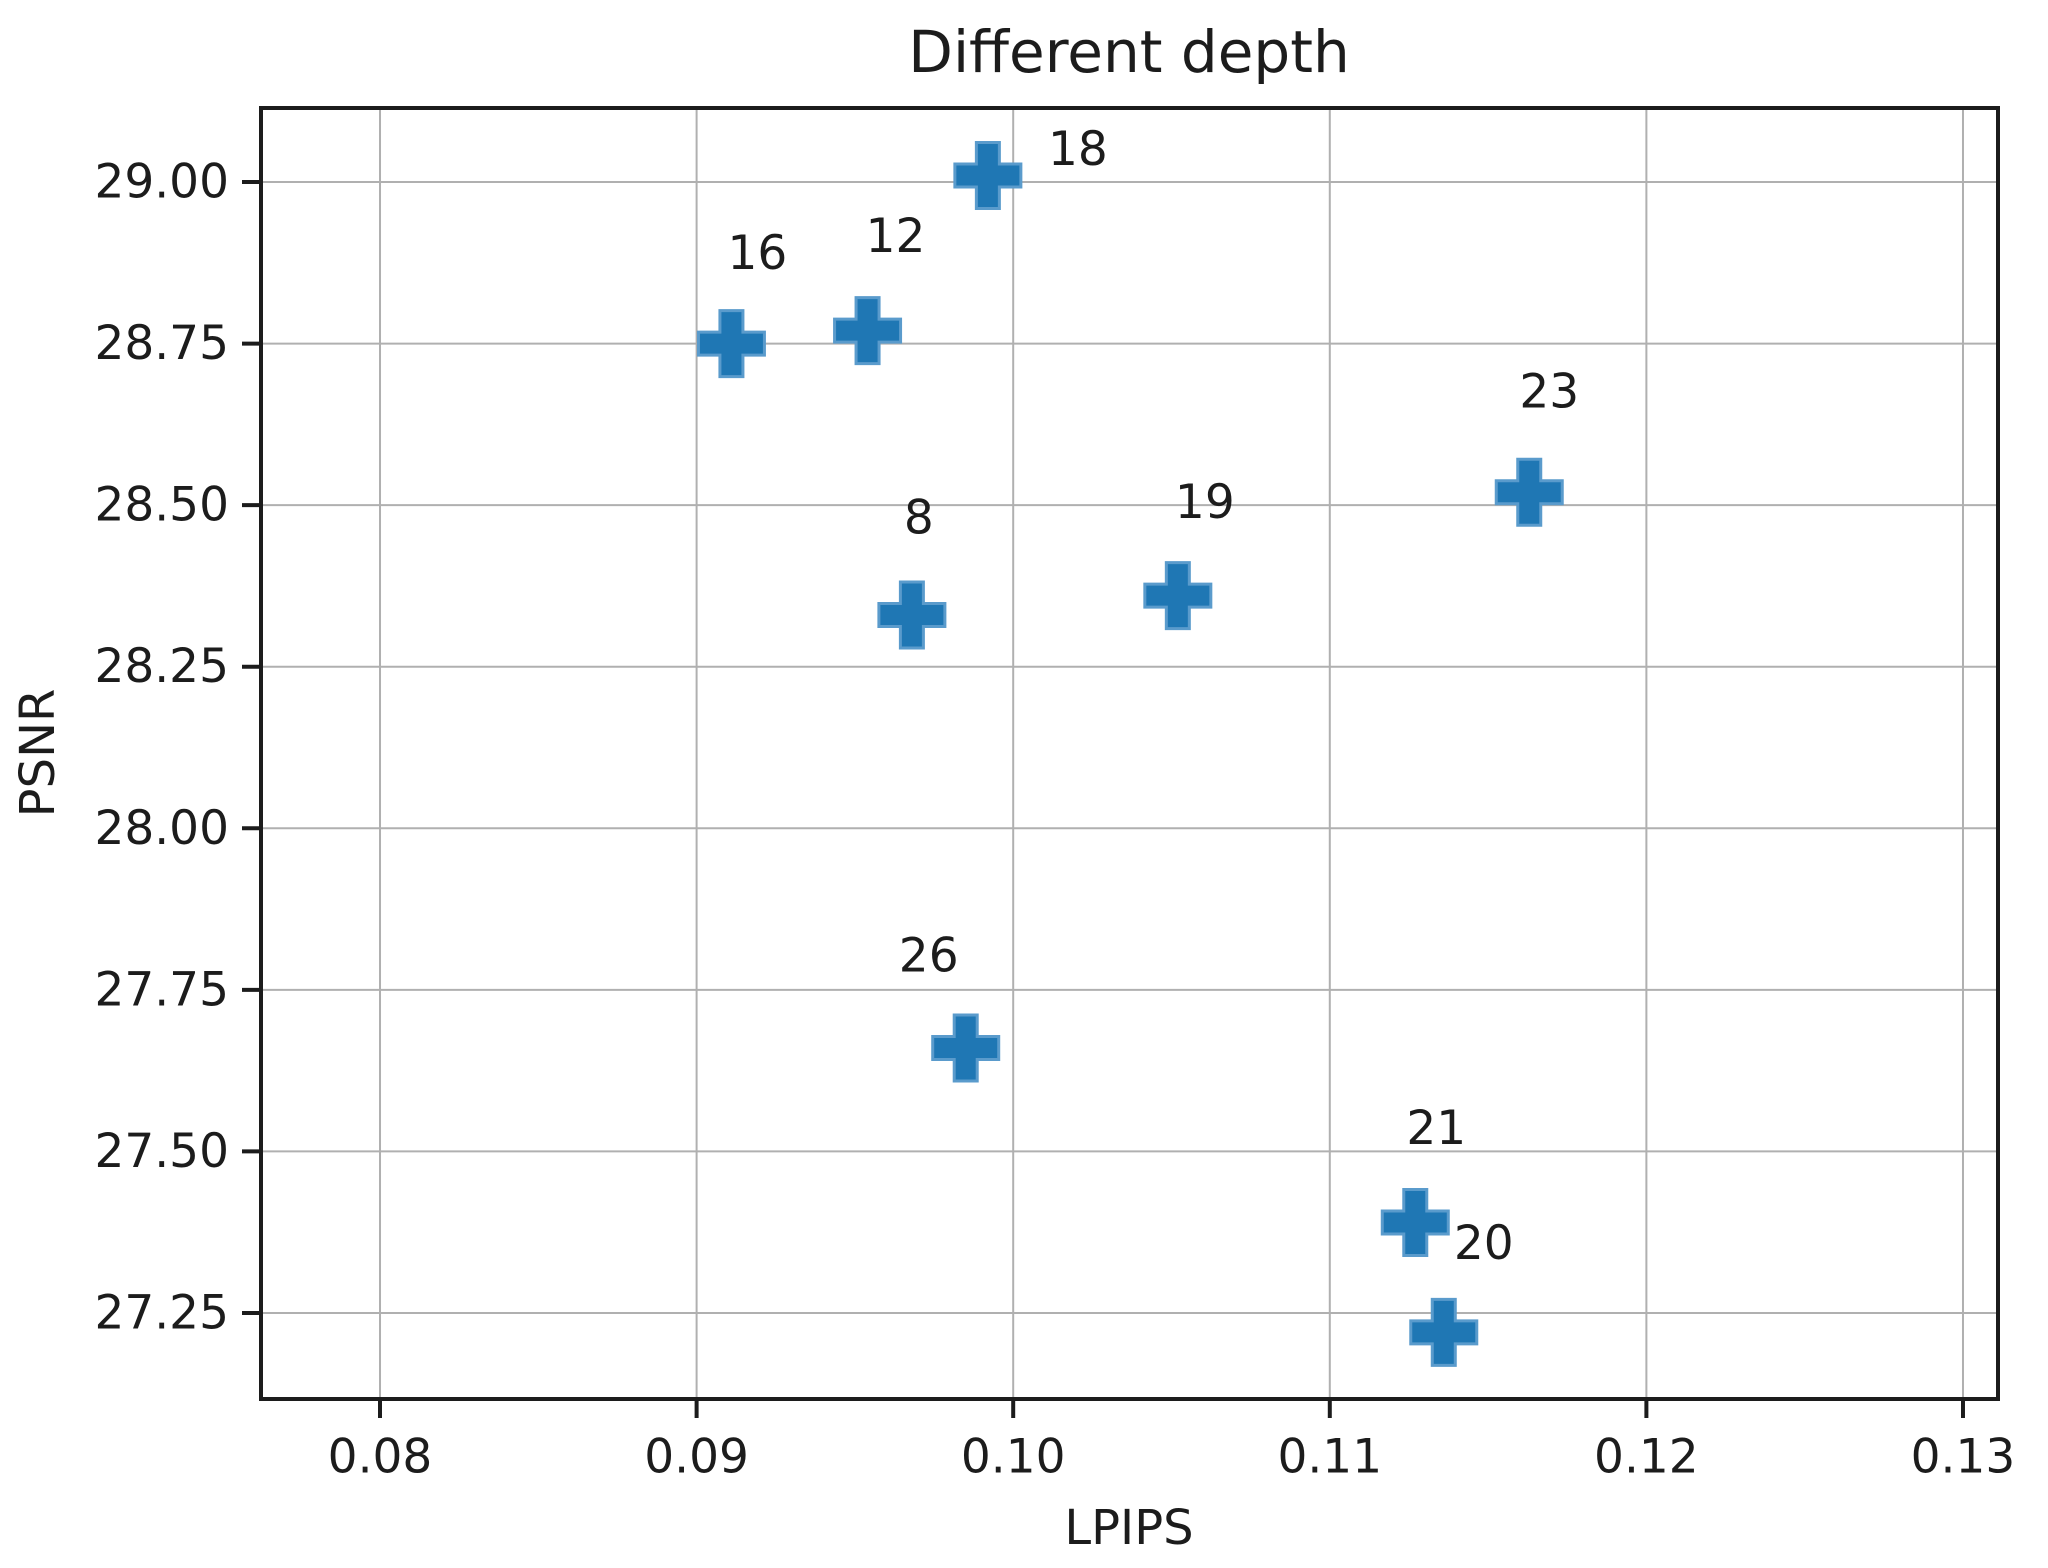 This screenshot has width=2048, height=1568. What do you see at coordinates (758, 253) in the screenshot?
I see `point-label-16: 16` at bounding box center [758, 253].